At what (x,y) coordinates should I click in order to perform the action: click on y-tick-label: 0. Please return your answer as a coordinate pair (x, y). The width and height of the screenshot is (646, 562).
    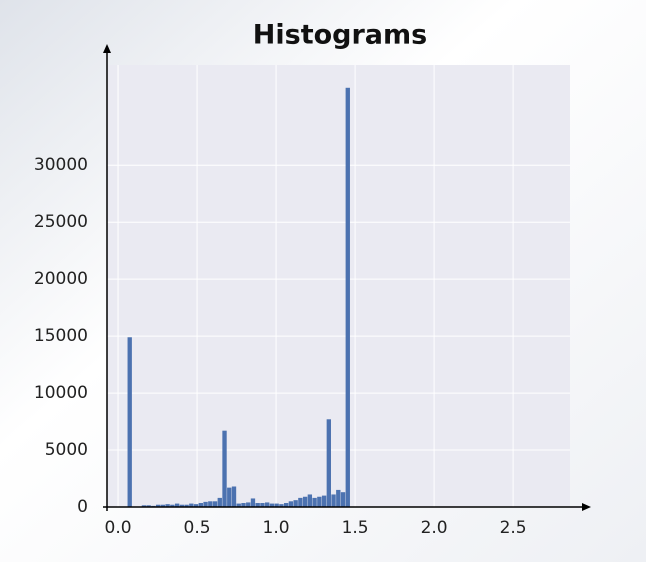
    Looking at the image, I should click on (82, 507).